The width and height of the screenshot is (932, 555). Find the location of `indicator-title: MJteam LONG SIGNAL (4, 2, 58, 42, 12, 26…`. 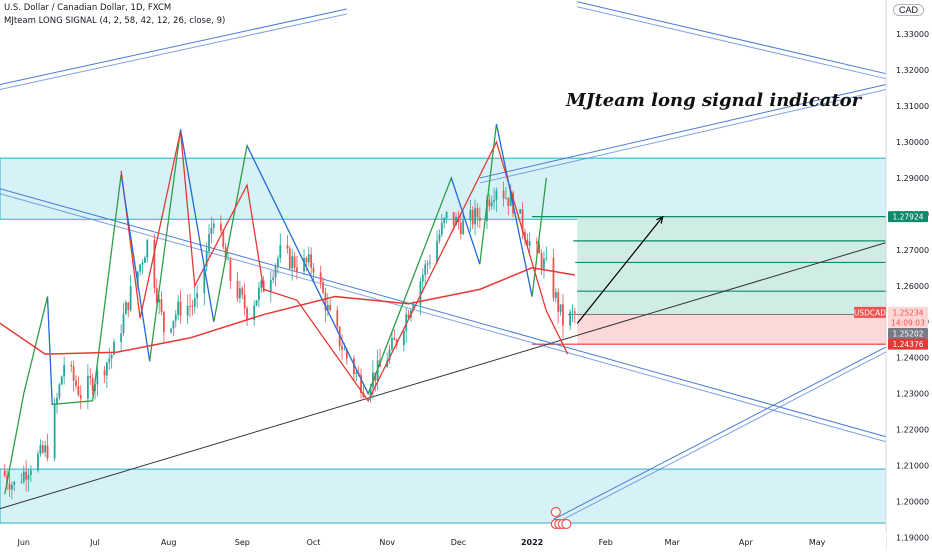

indicator-title: MJteam LONG SIGNAL (4, 2, 58, 42, 12, 26… is located at coordinates (115, 21).